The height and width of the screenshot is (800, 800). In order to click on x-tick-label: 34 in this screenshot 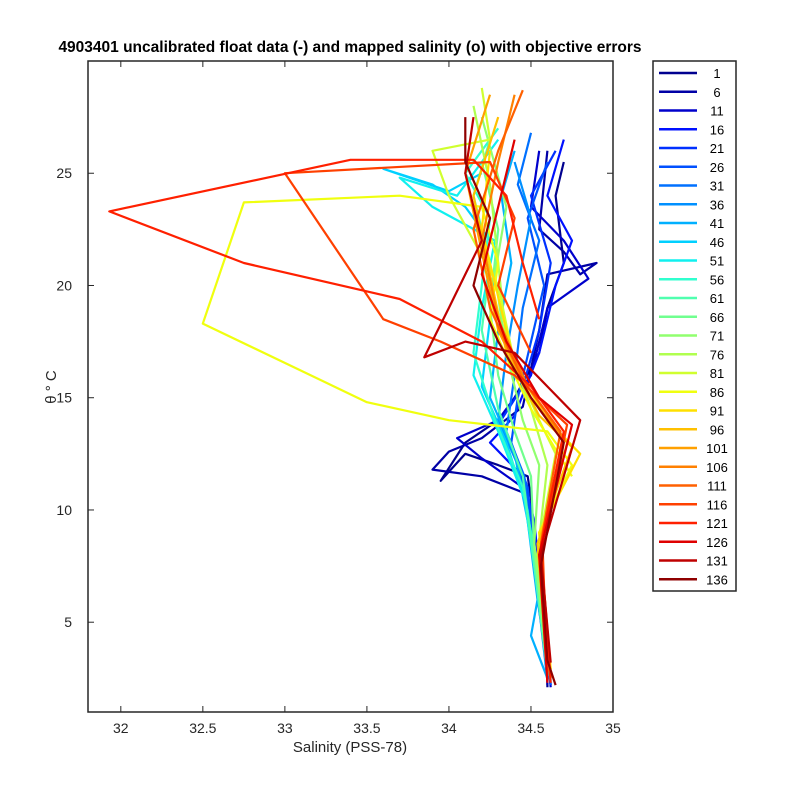, I will do `click(449, 728)`.